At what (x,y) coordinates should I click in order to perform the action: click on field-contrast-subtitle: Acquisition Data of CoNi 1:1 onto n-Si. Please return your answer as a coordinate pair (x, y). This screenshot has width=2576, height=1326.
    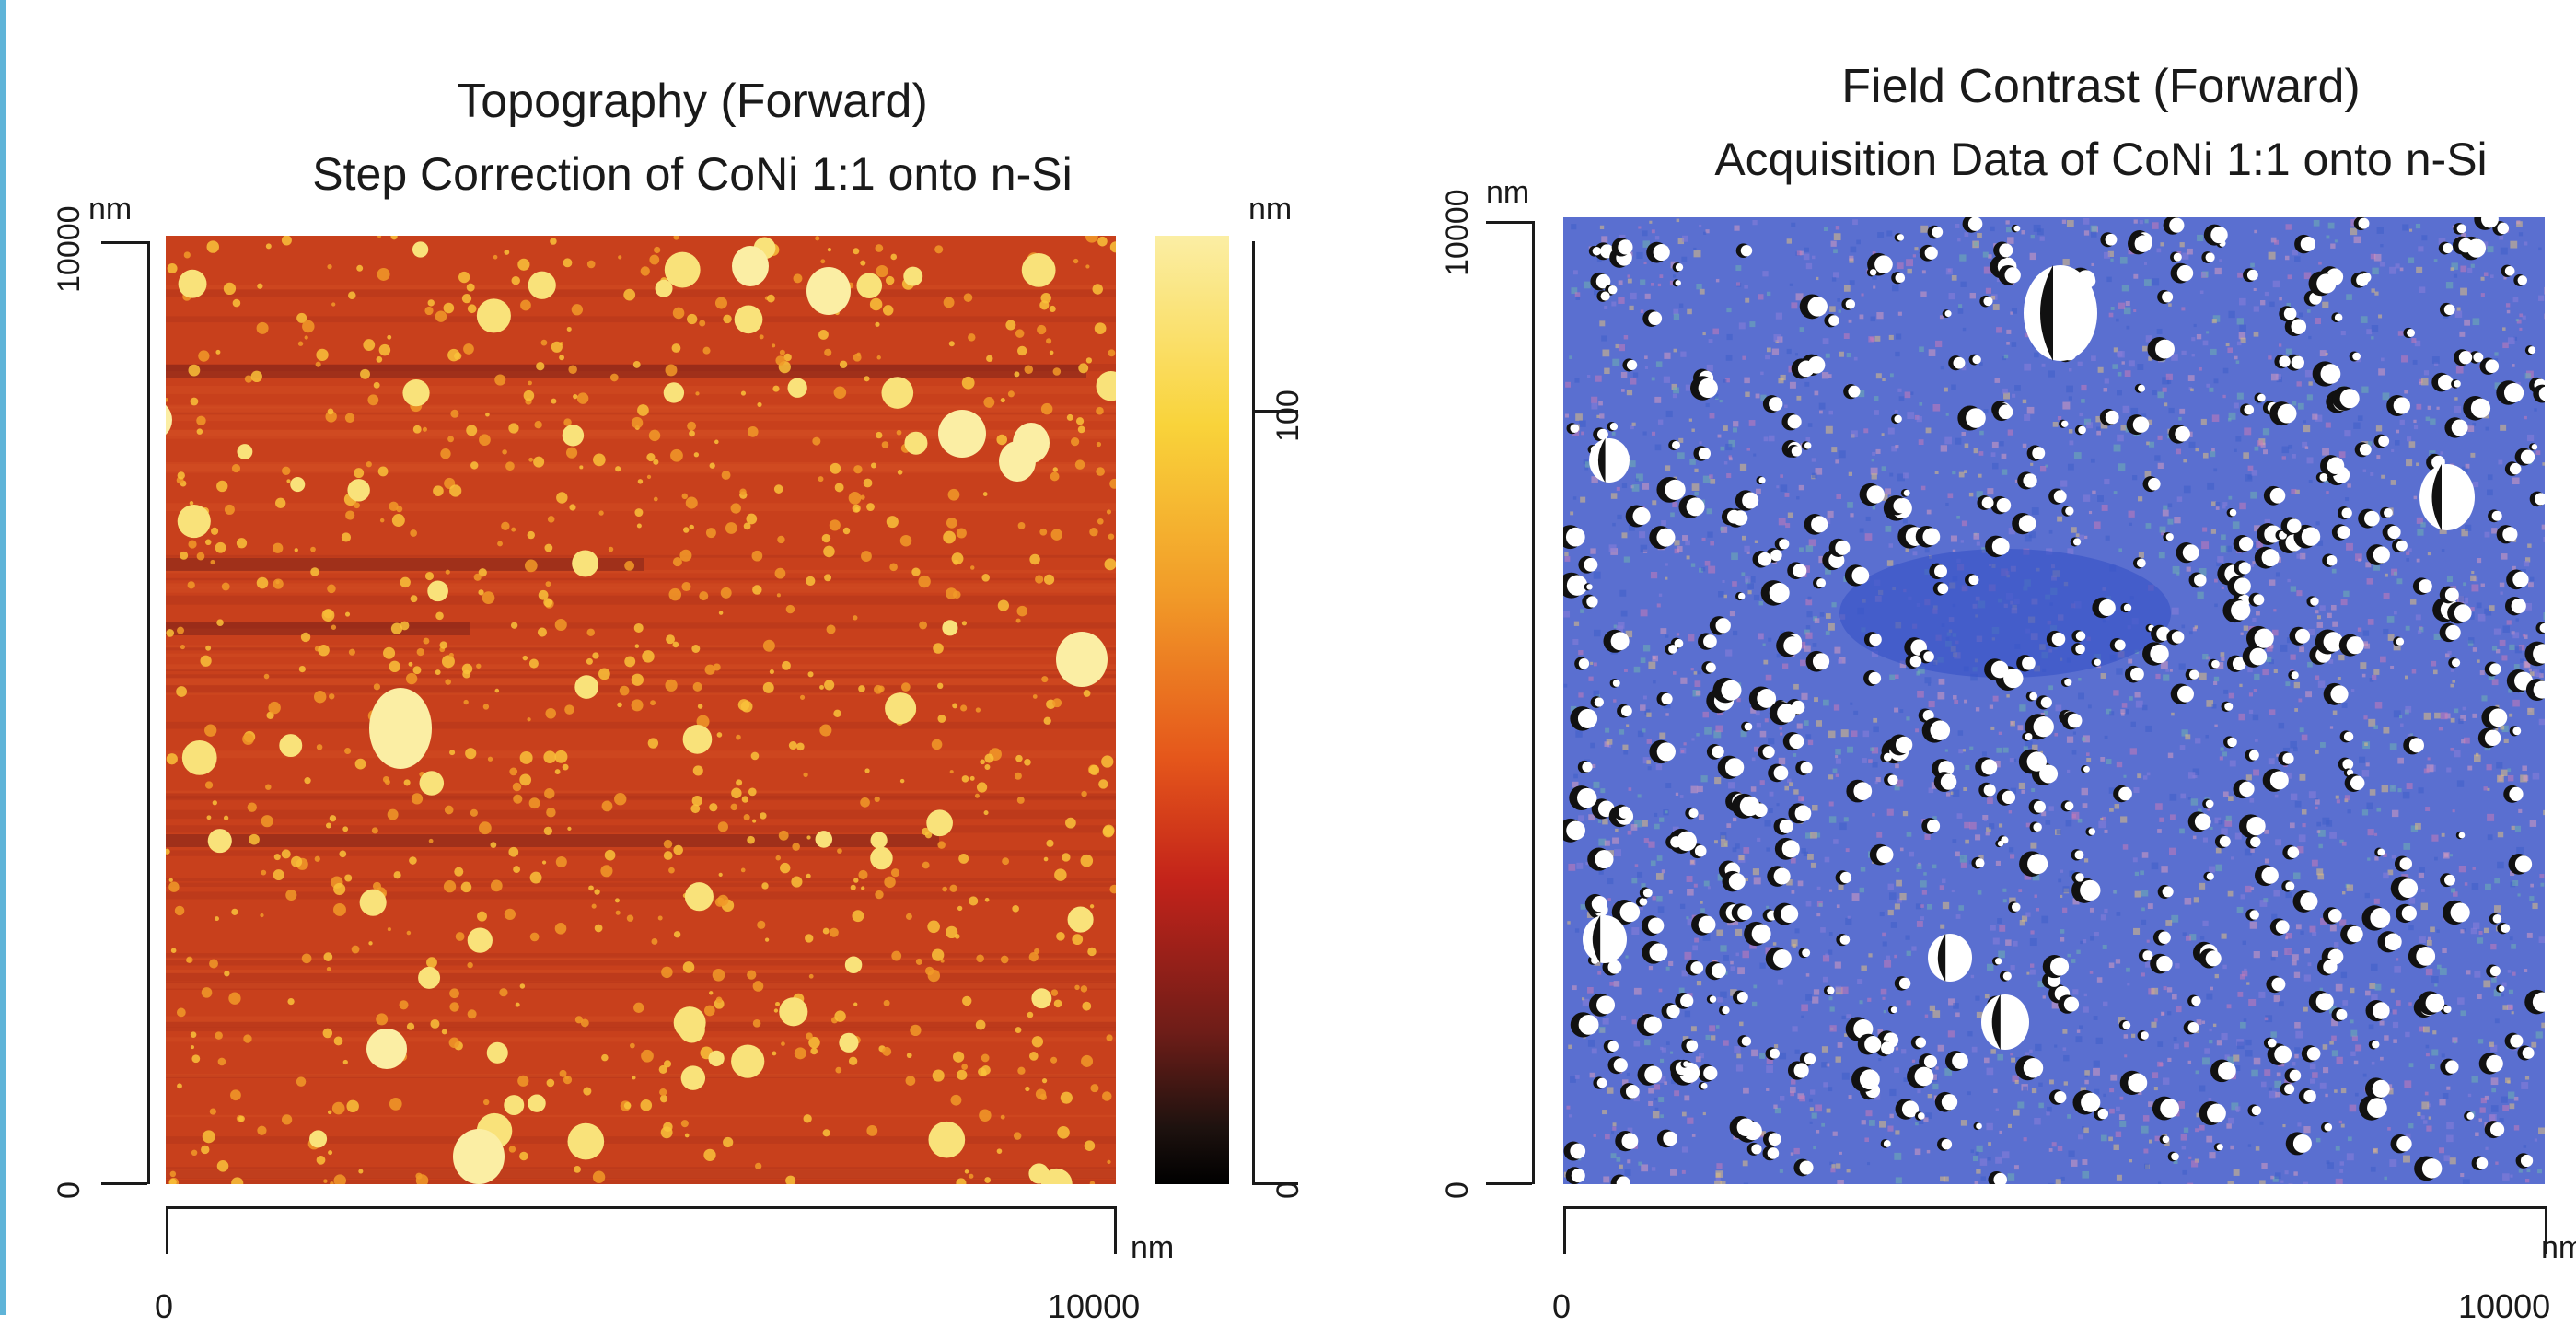
    Looking at the image, I should click on (2100, 159).